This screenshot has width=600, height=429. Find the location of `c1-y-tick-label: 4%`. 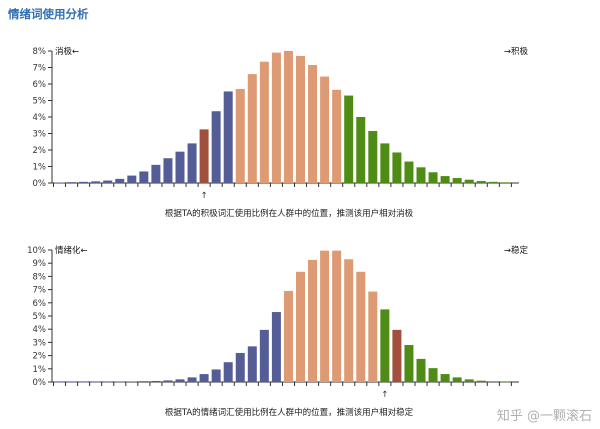

c1-y-tick-label: 4% is located at coordinates (40, 118).